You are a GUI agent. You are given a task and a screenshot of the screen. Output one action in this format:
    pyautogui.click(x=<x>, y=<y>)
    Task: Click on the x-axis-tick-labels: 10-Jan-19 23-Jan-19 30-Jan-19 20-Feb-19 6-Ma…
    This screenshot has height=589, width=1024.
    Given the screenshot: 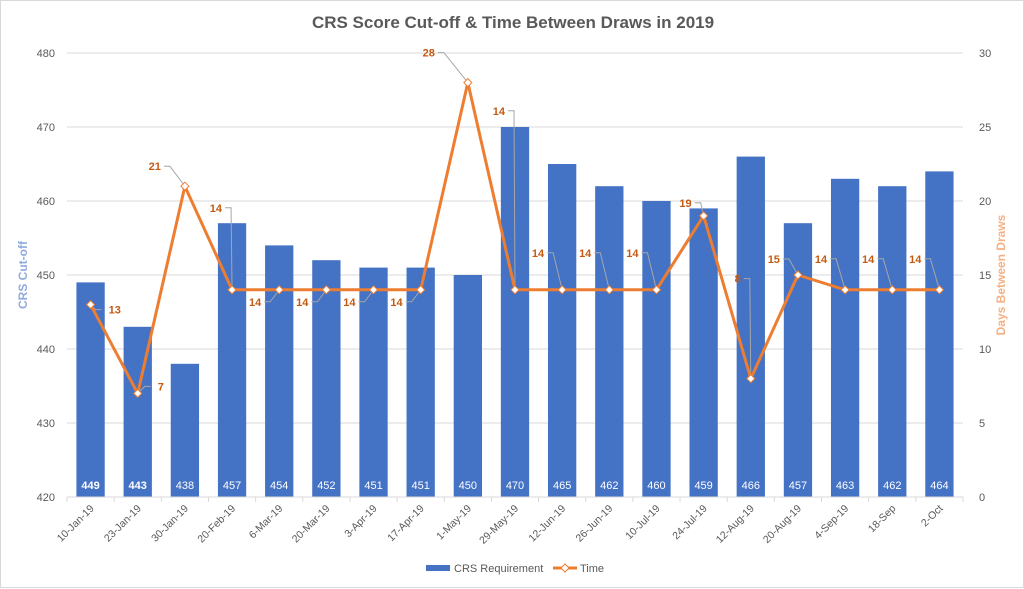 What is the action you would take?
    pyautogui.click(x=500, y=525)
    